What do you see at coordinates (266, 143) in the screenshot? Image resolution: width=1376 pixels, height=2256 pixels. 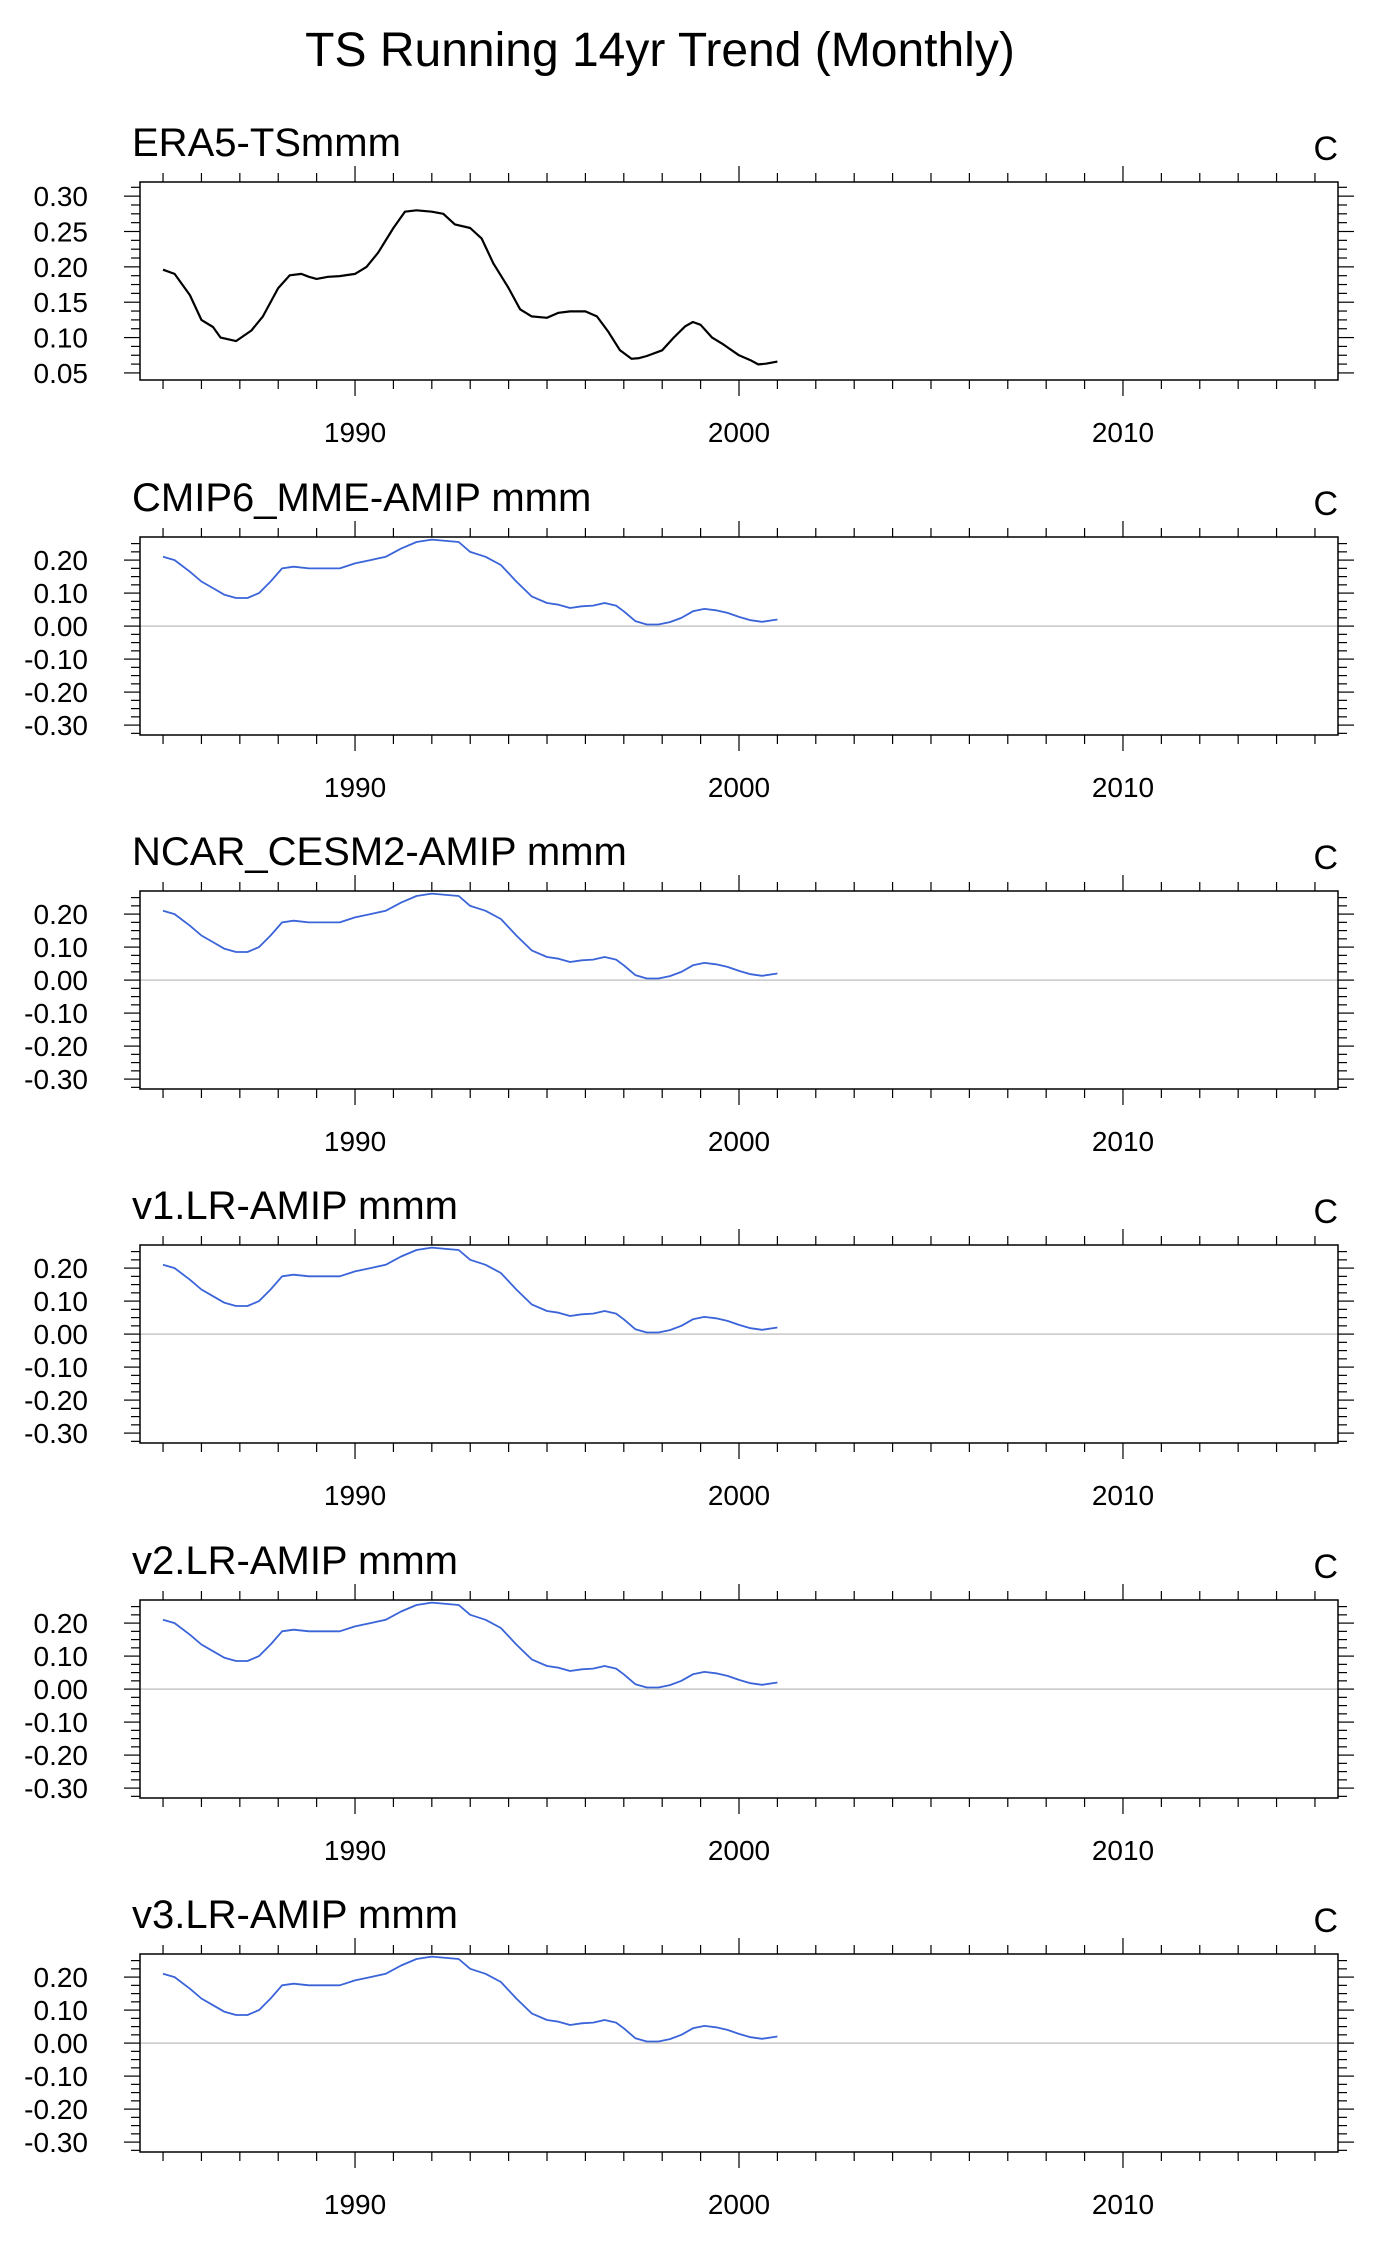 I see `panel-title: ERA5-TSmmm` at bounding box center [266, 143].